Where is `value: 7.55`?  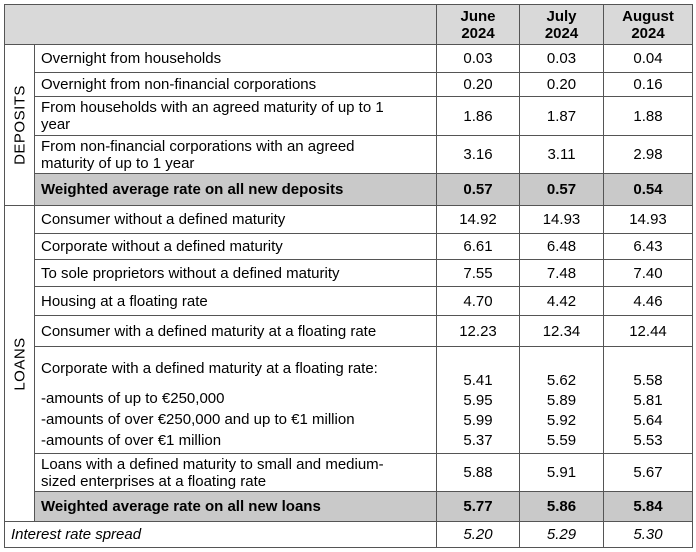 value: 7.55 is located at coordinates (478, 273).